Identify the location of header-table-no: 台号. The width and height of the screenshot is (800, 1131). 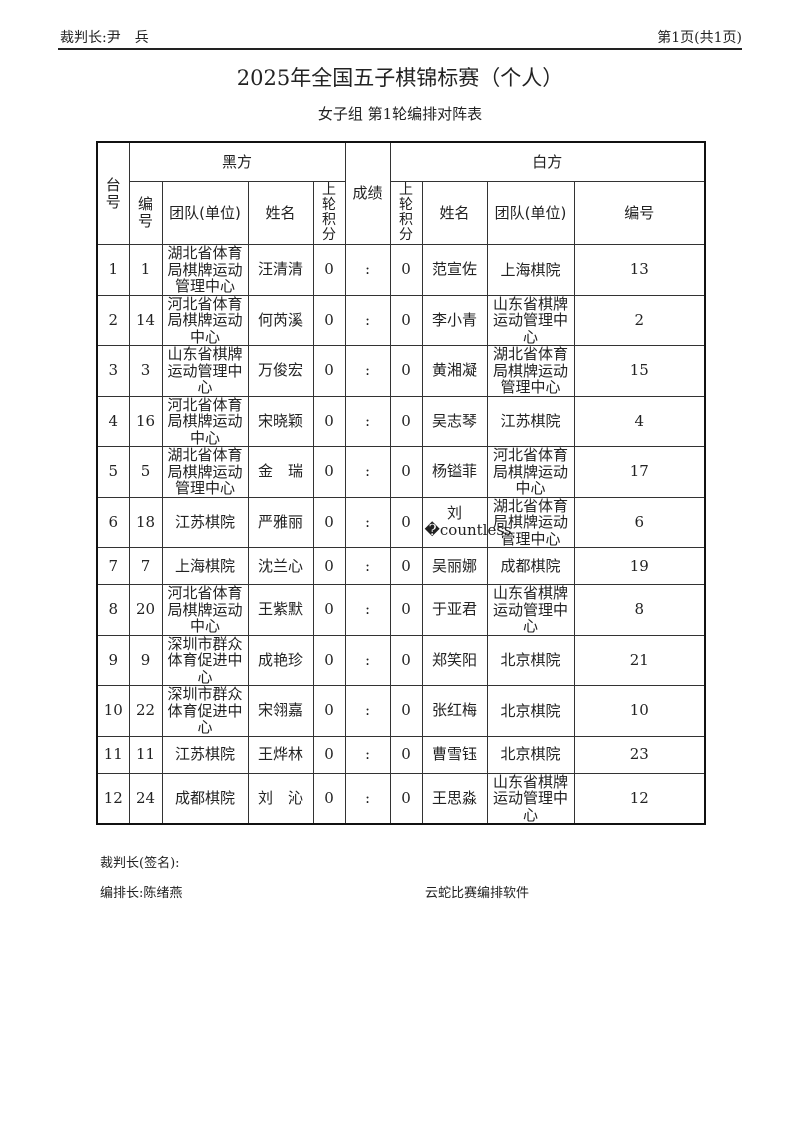
(113, 193).